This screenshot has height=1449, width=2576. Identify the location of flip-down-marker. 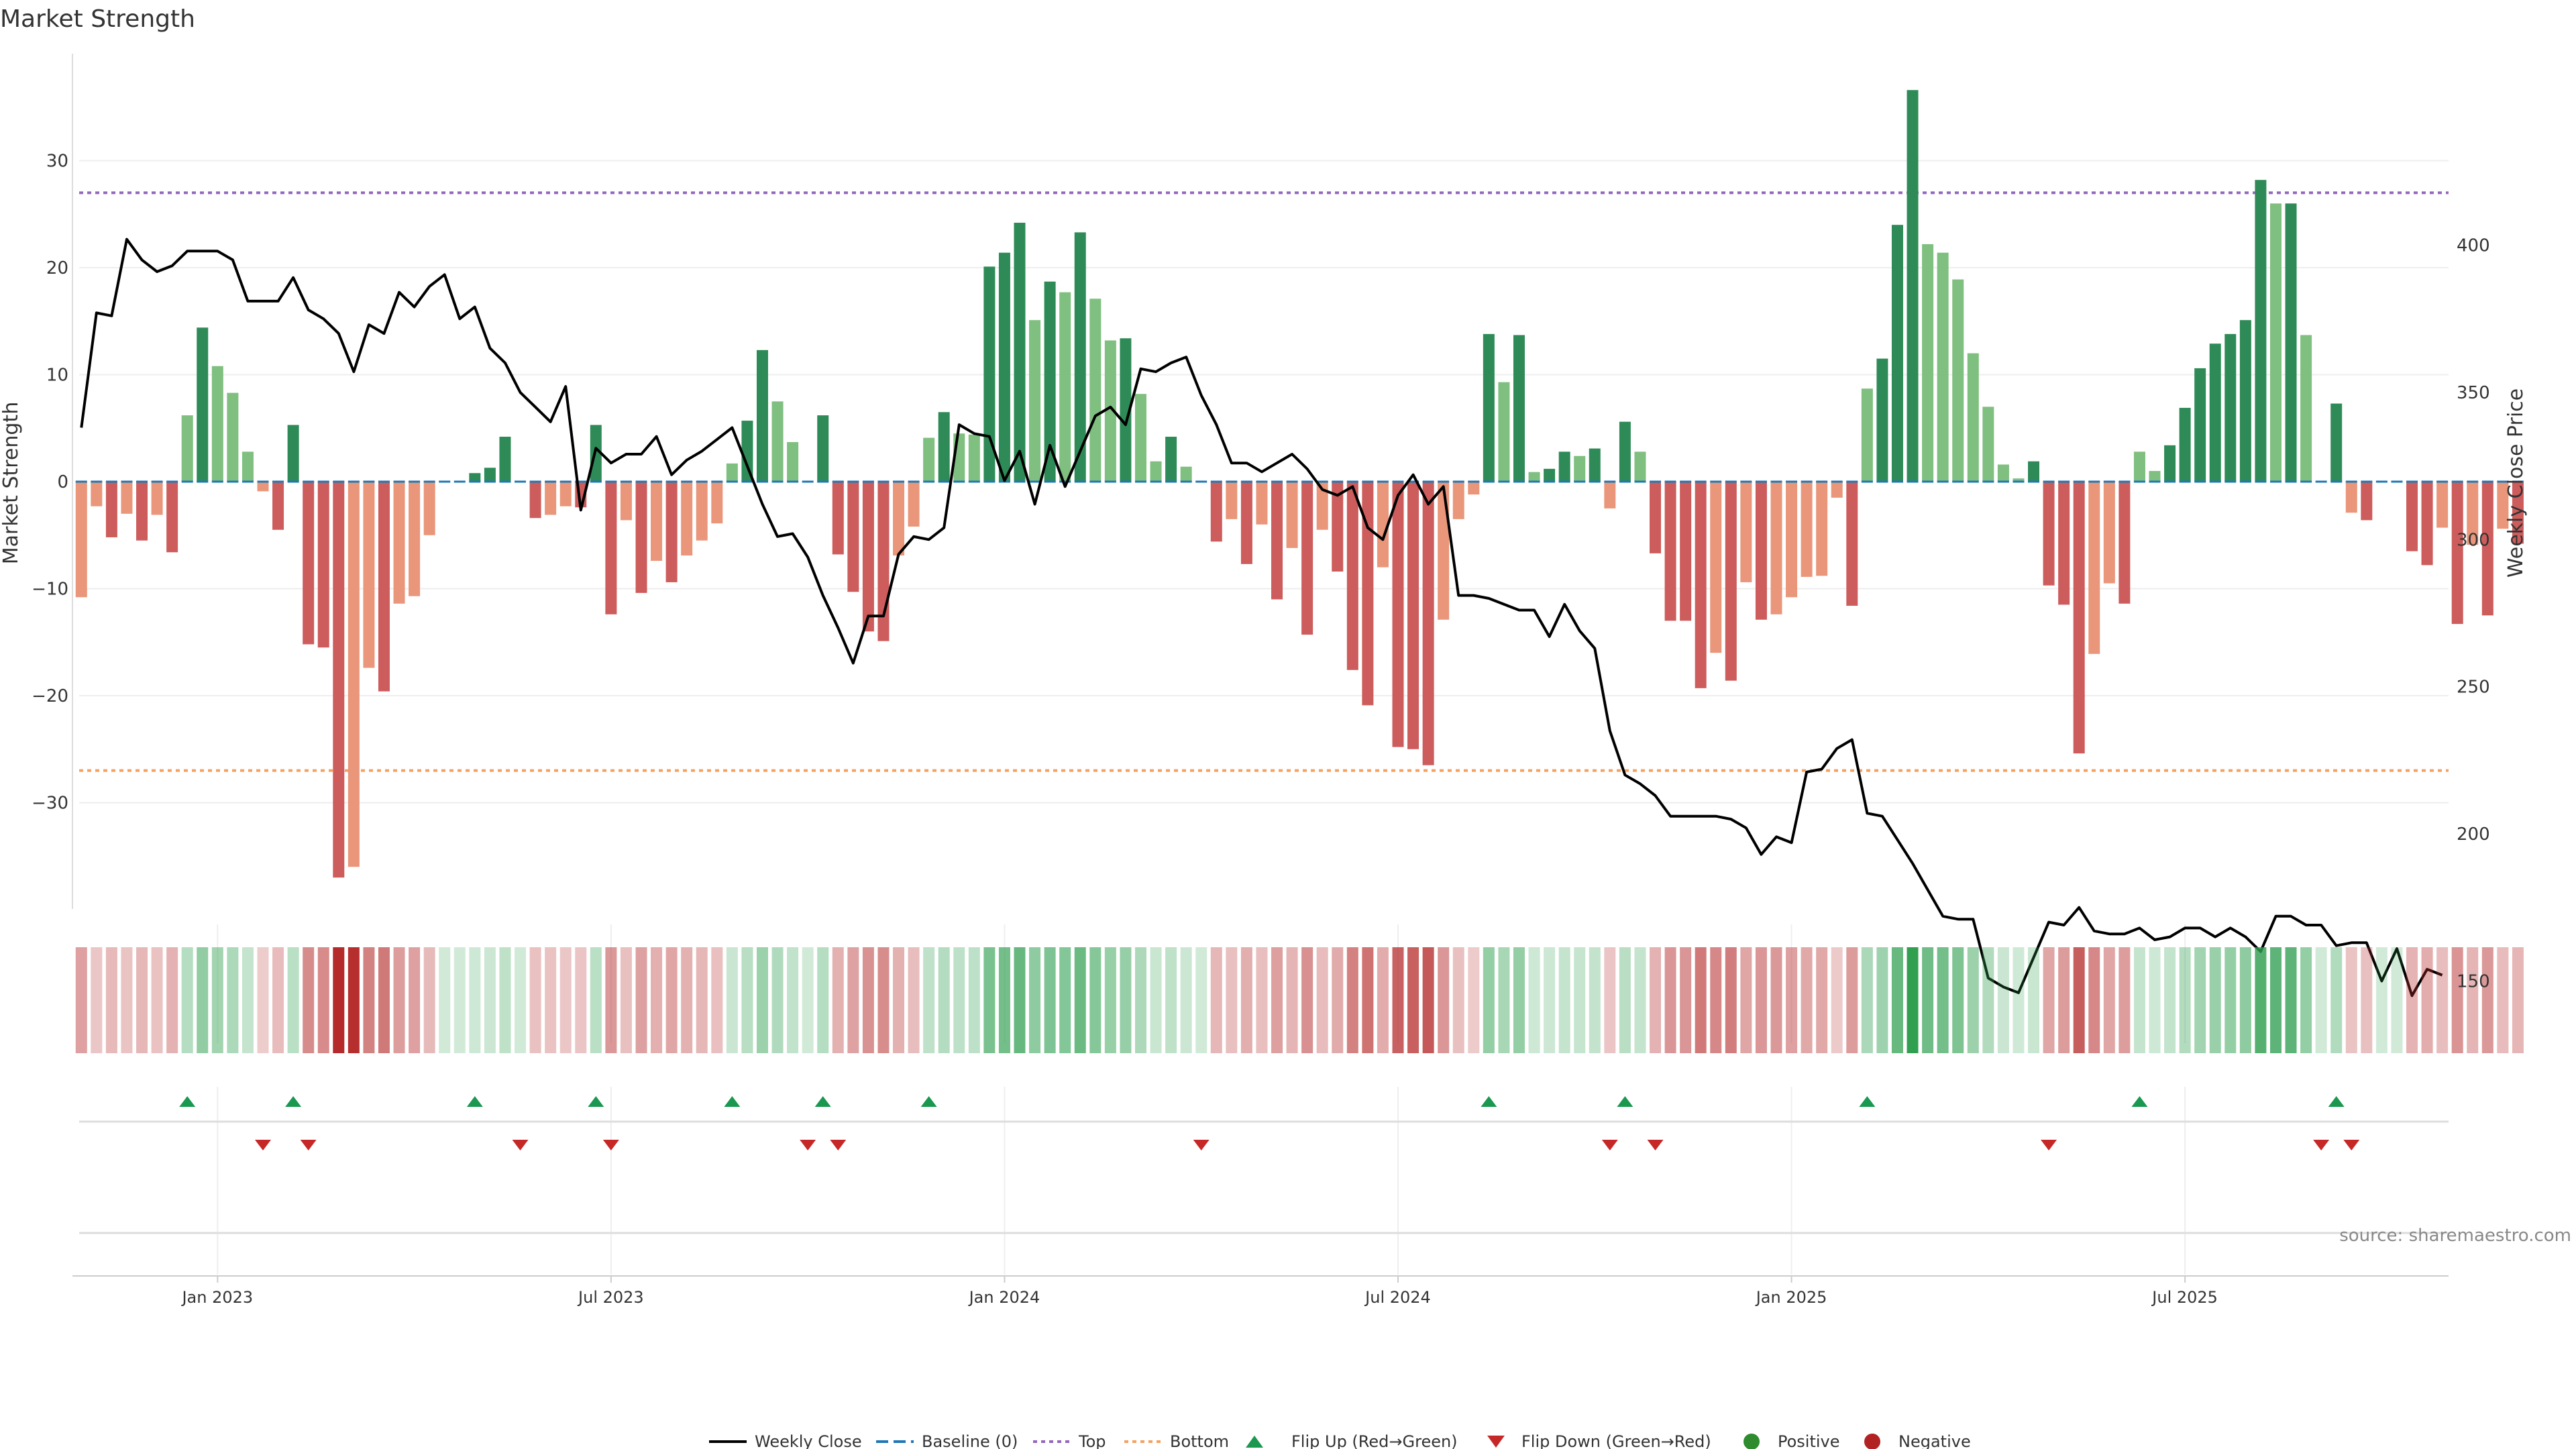
(2049, 1145).